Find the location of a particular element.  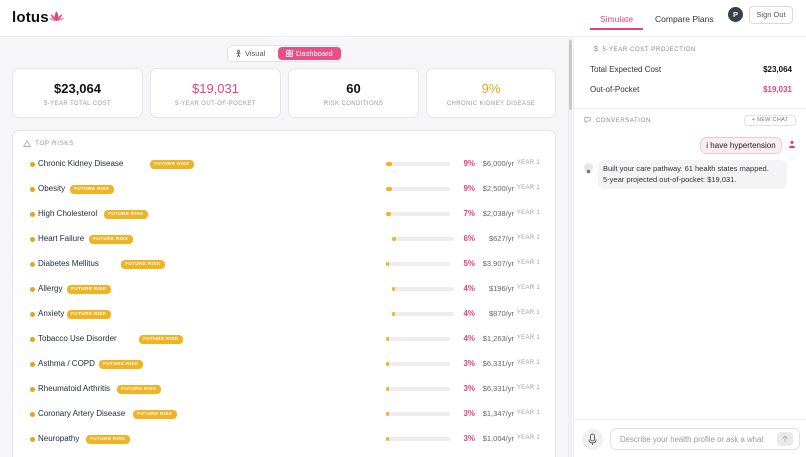

tab-simulate: Simulate is located at coordinates (617, 19).